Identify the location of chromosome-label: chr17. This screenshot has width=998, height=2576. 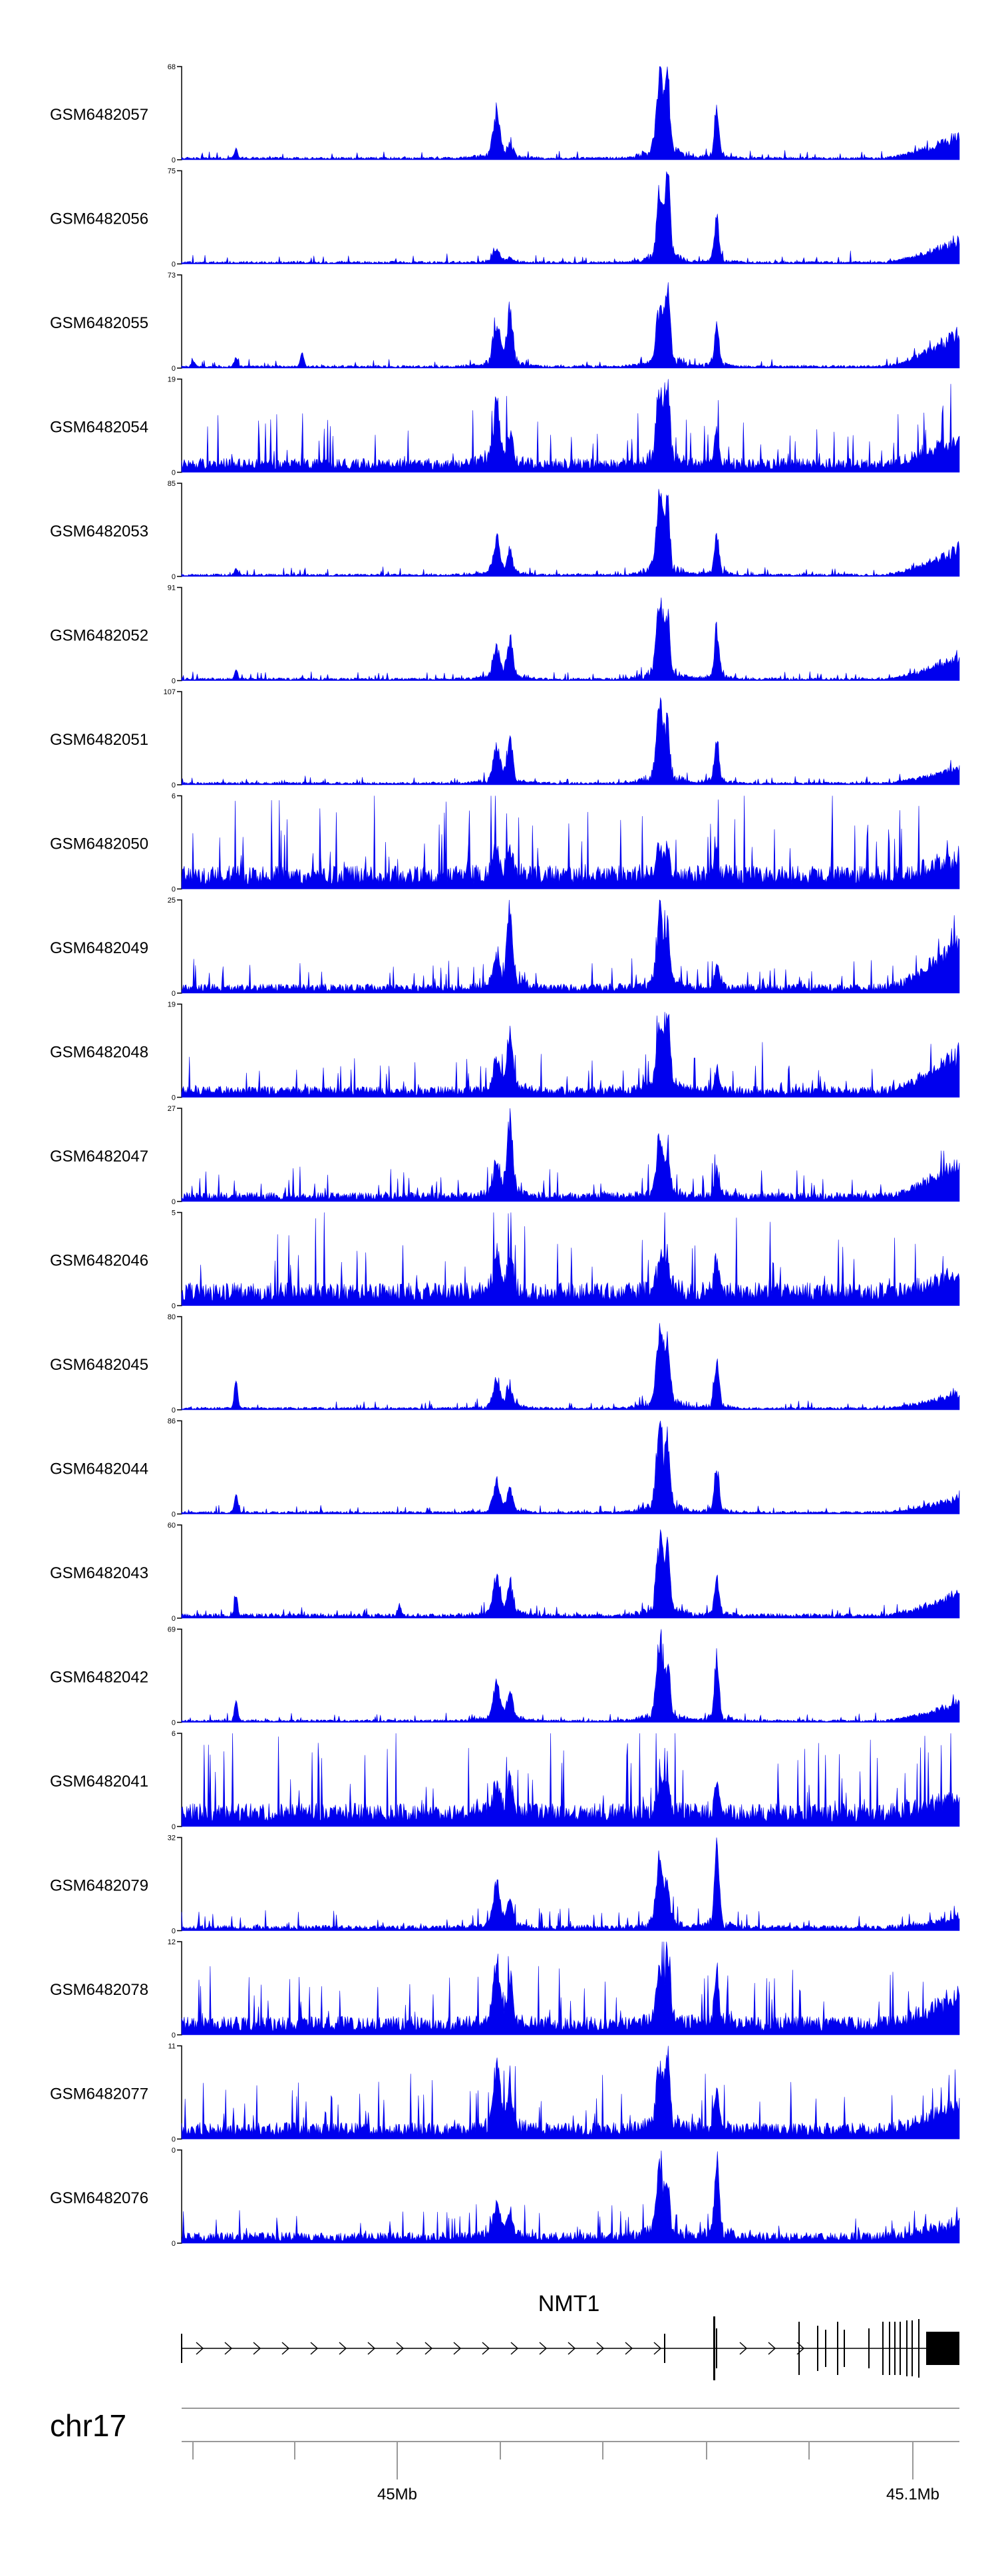
(88, 2425).